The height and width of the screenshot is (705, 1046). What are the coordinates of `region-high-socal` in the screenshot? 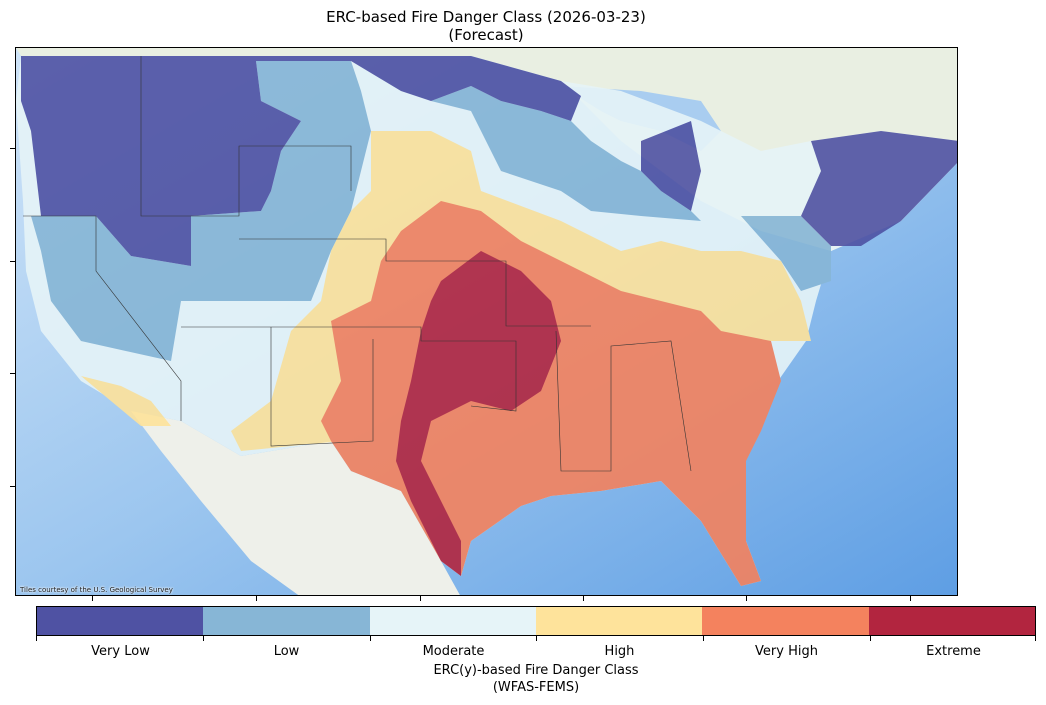 It's located at (126, 401).